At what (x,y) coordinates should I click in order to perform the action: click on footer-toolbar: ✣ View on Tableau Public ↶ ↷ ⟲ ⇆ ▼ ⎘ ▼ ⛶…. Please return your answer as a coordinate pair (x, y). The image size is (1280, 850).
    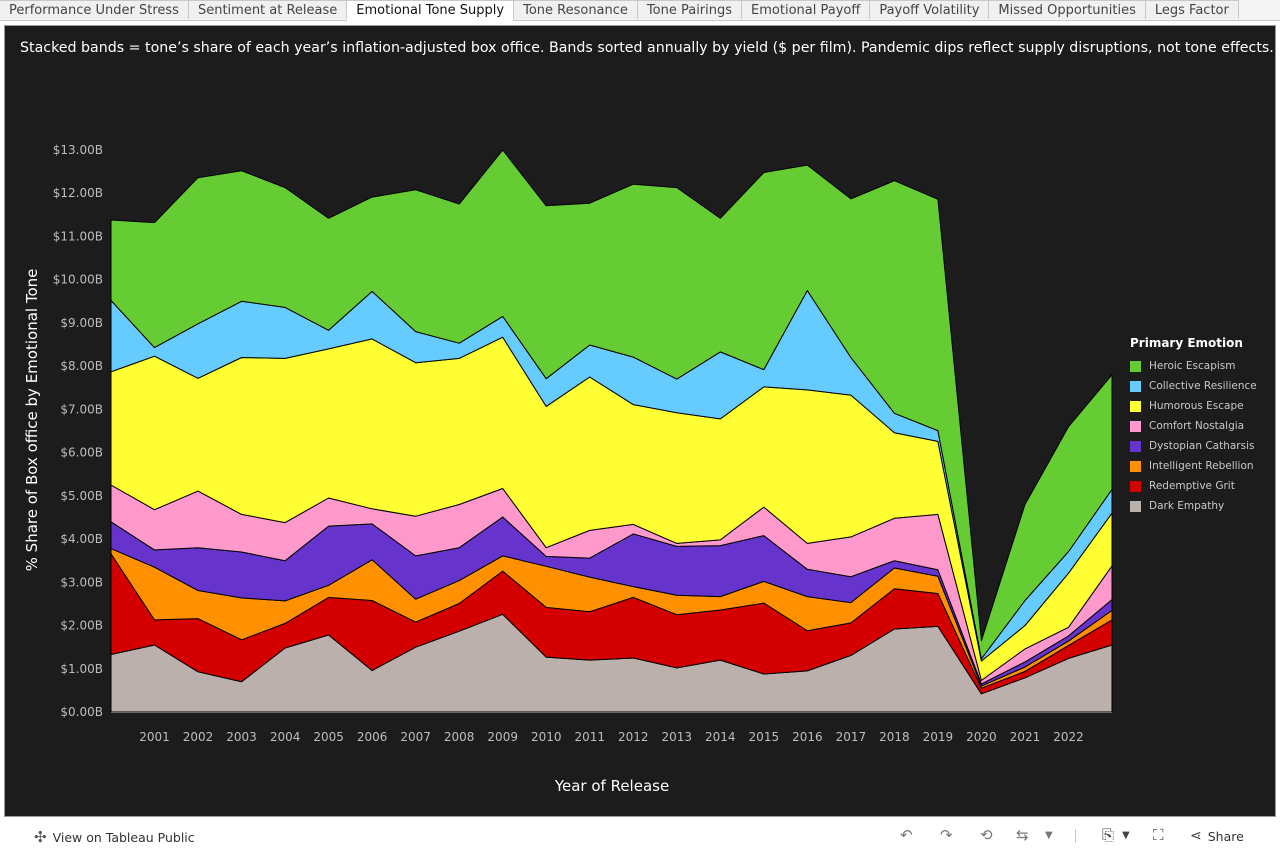
    Looking at the image, I should click on (640, 835).